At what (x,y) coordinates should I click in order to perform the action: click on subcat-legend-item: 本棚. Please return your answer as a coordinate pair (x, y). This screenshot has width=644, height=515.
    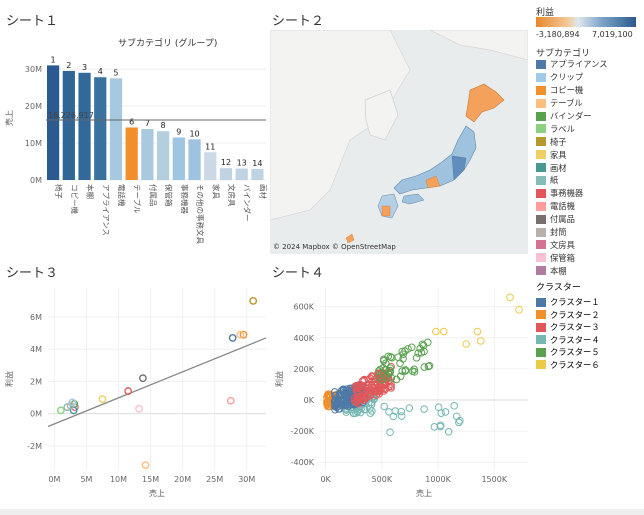
    Looking at the image, I should click on (588, 270).